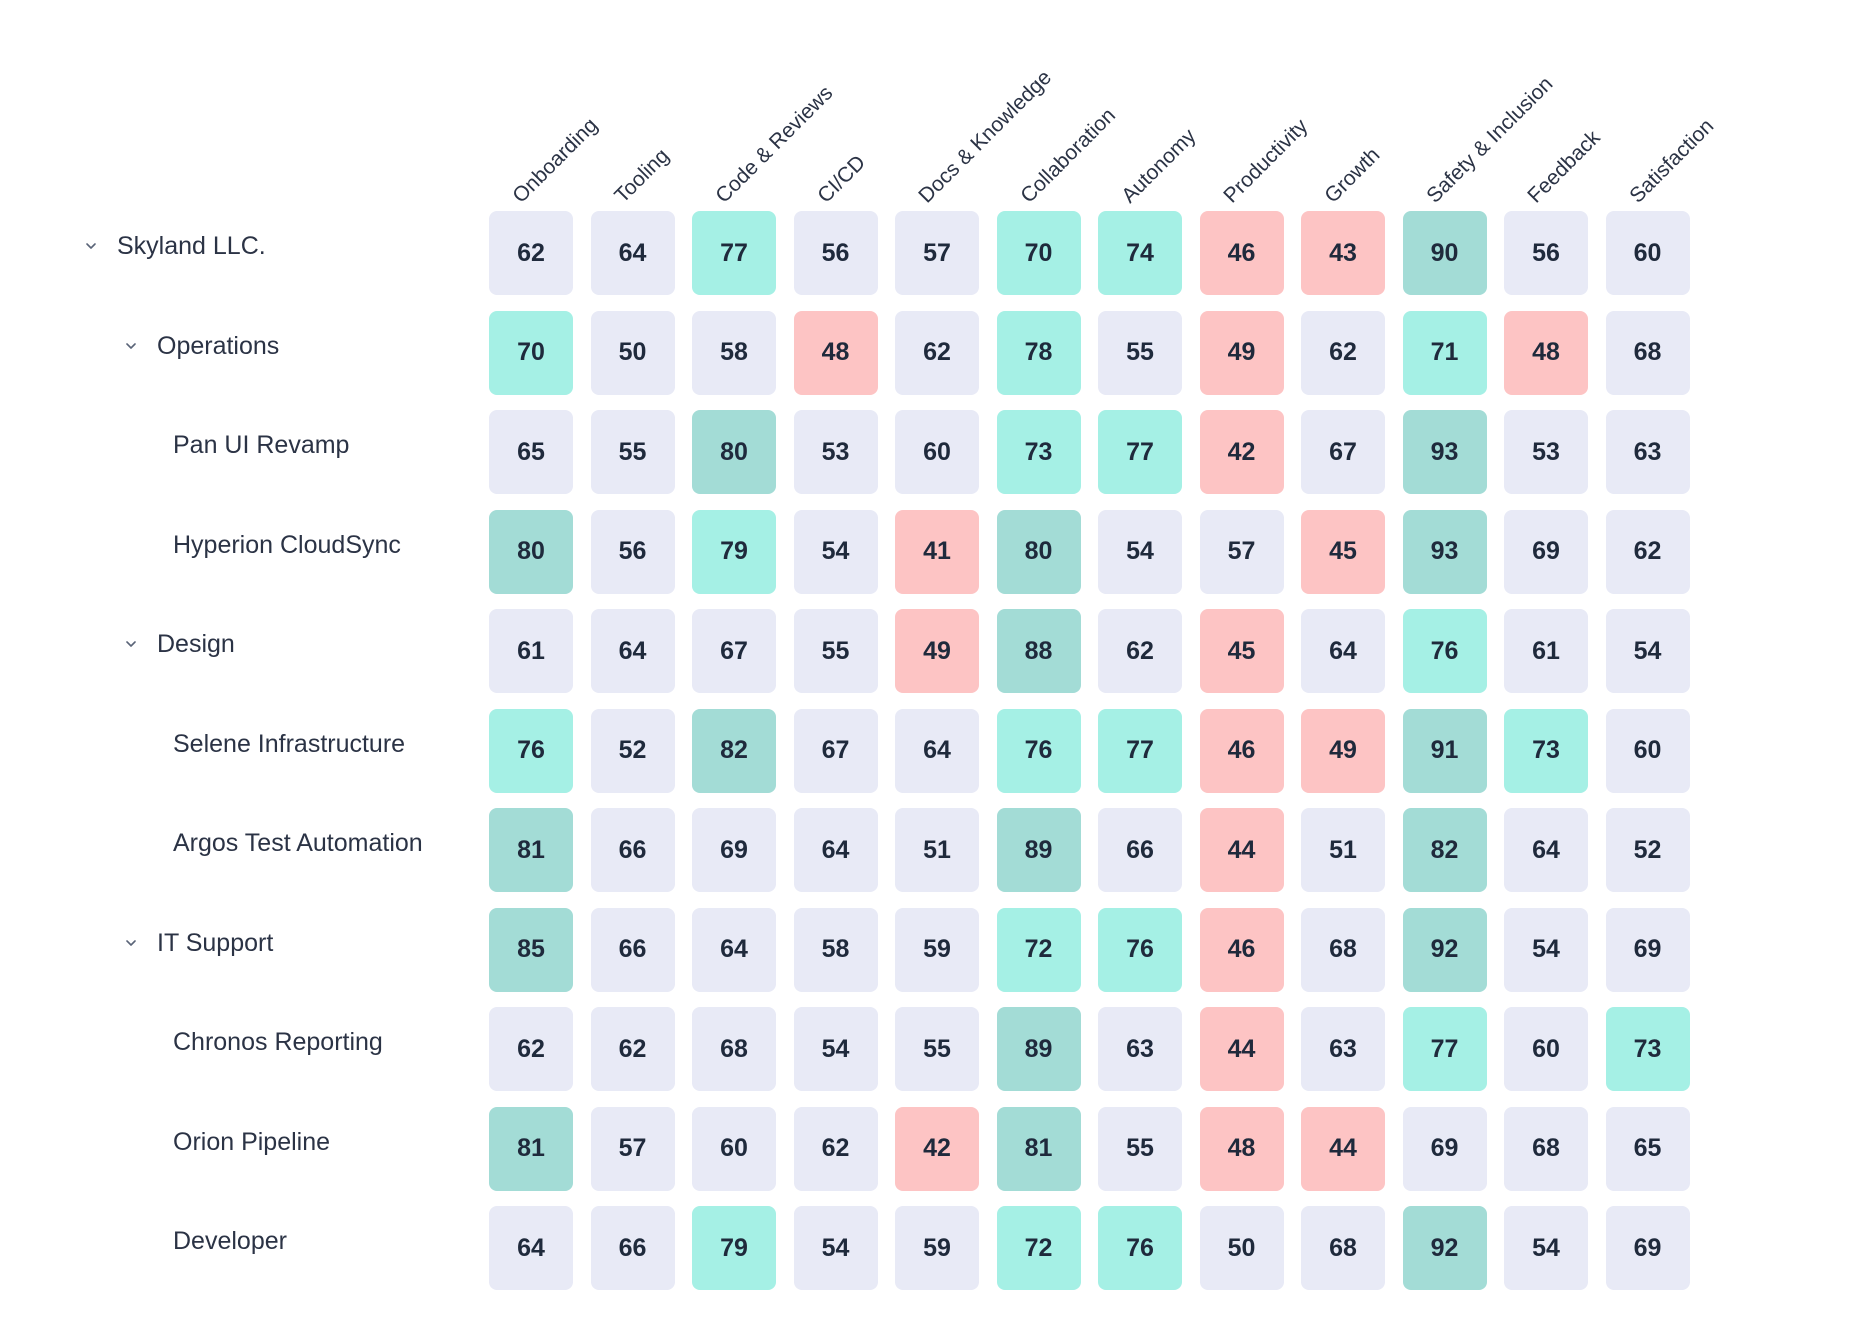  I want to click on heatmap-cell: 89, so click(1038, 1049).